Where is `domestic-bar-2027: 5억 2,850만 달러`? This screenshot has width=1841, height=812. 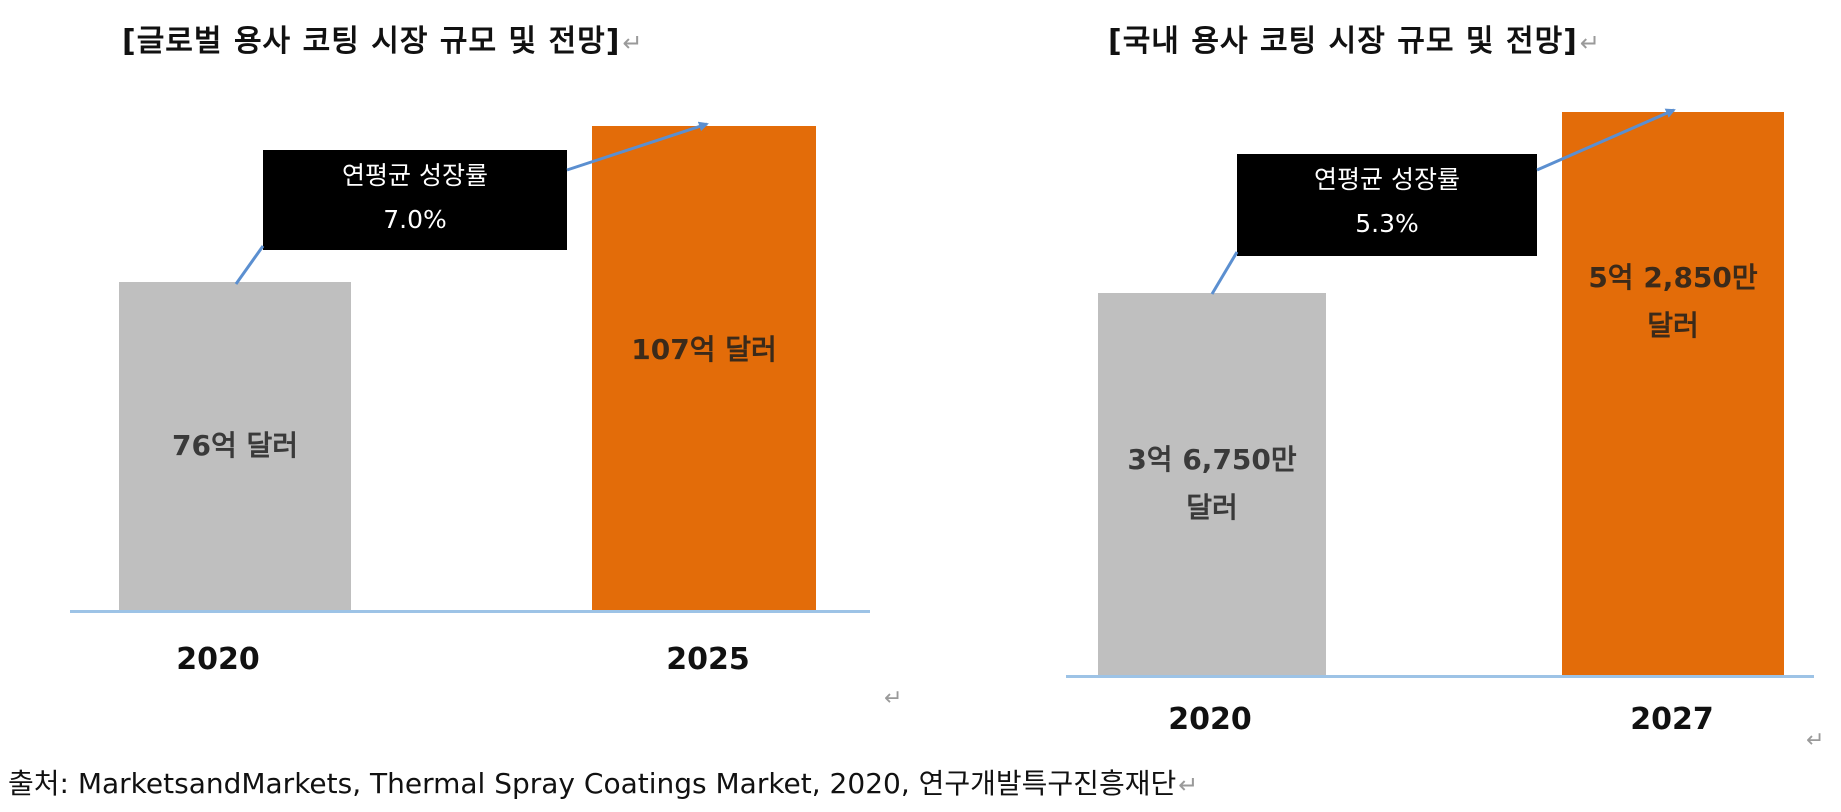 domestic-bar-2027: 5억 2,850만 달러 is located at coordinates (1673, 393).